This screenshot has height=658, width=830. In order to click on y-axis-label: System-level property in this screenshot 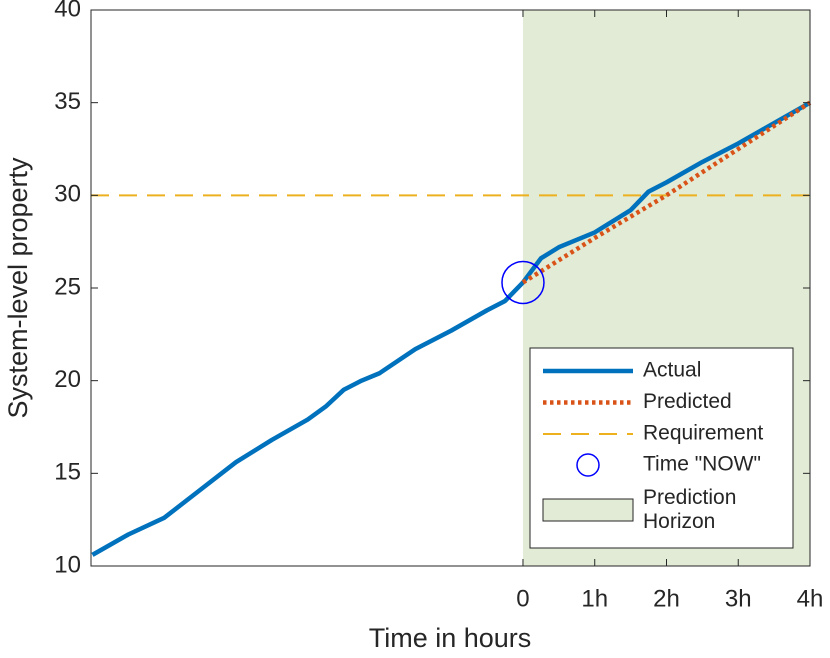, I will do `click(18, 288)`.